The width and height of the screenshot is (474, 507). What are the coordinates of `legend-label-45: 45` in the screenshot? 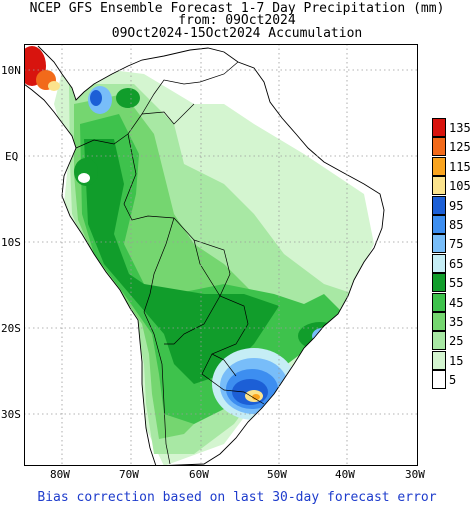 It's located at (456, 302).